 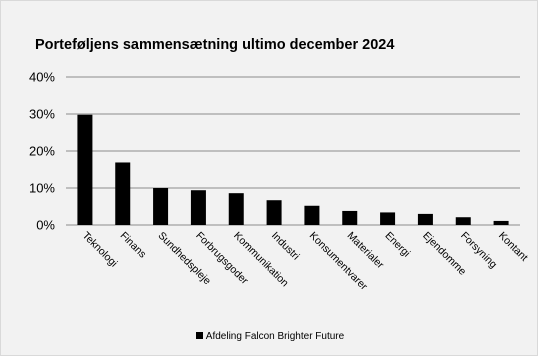 I want to click on y-tick-label: 0%, so click(x=45, y=225).